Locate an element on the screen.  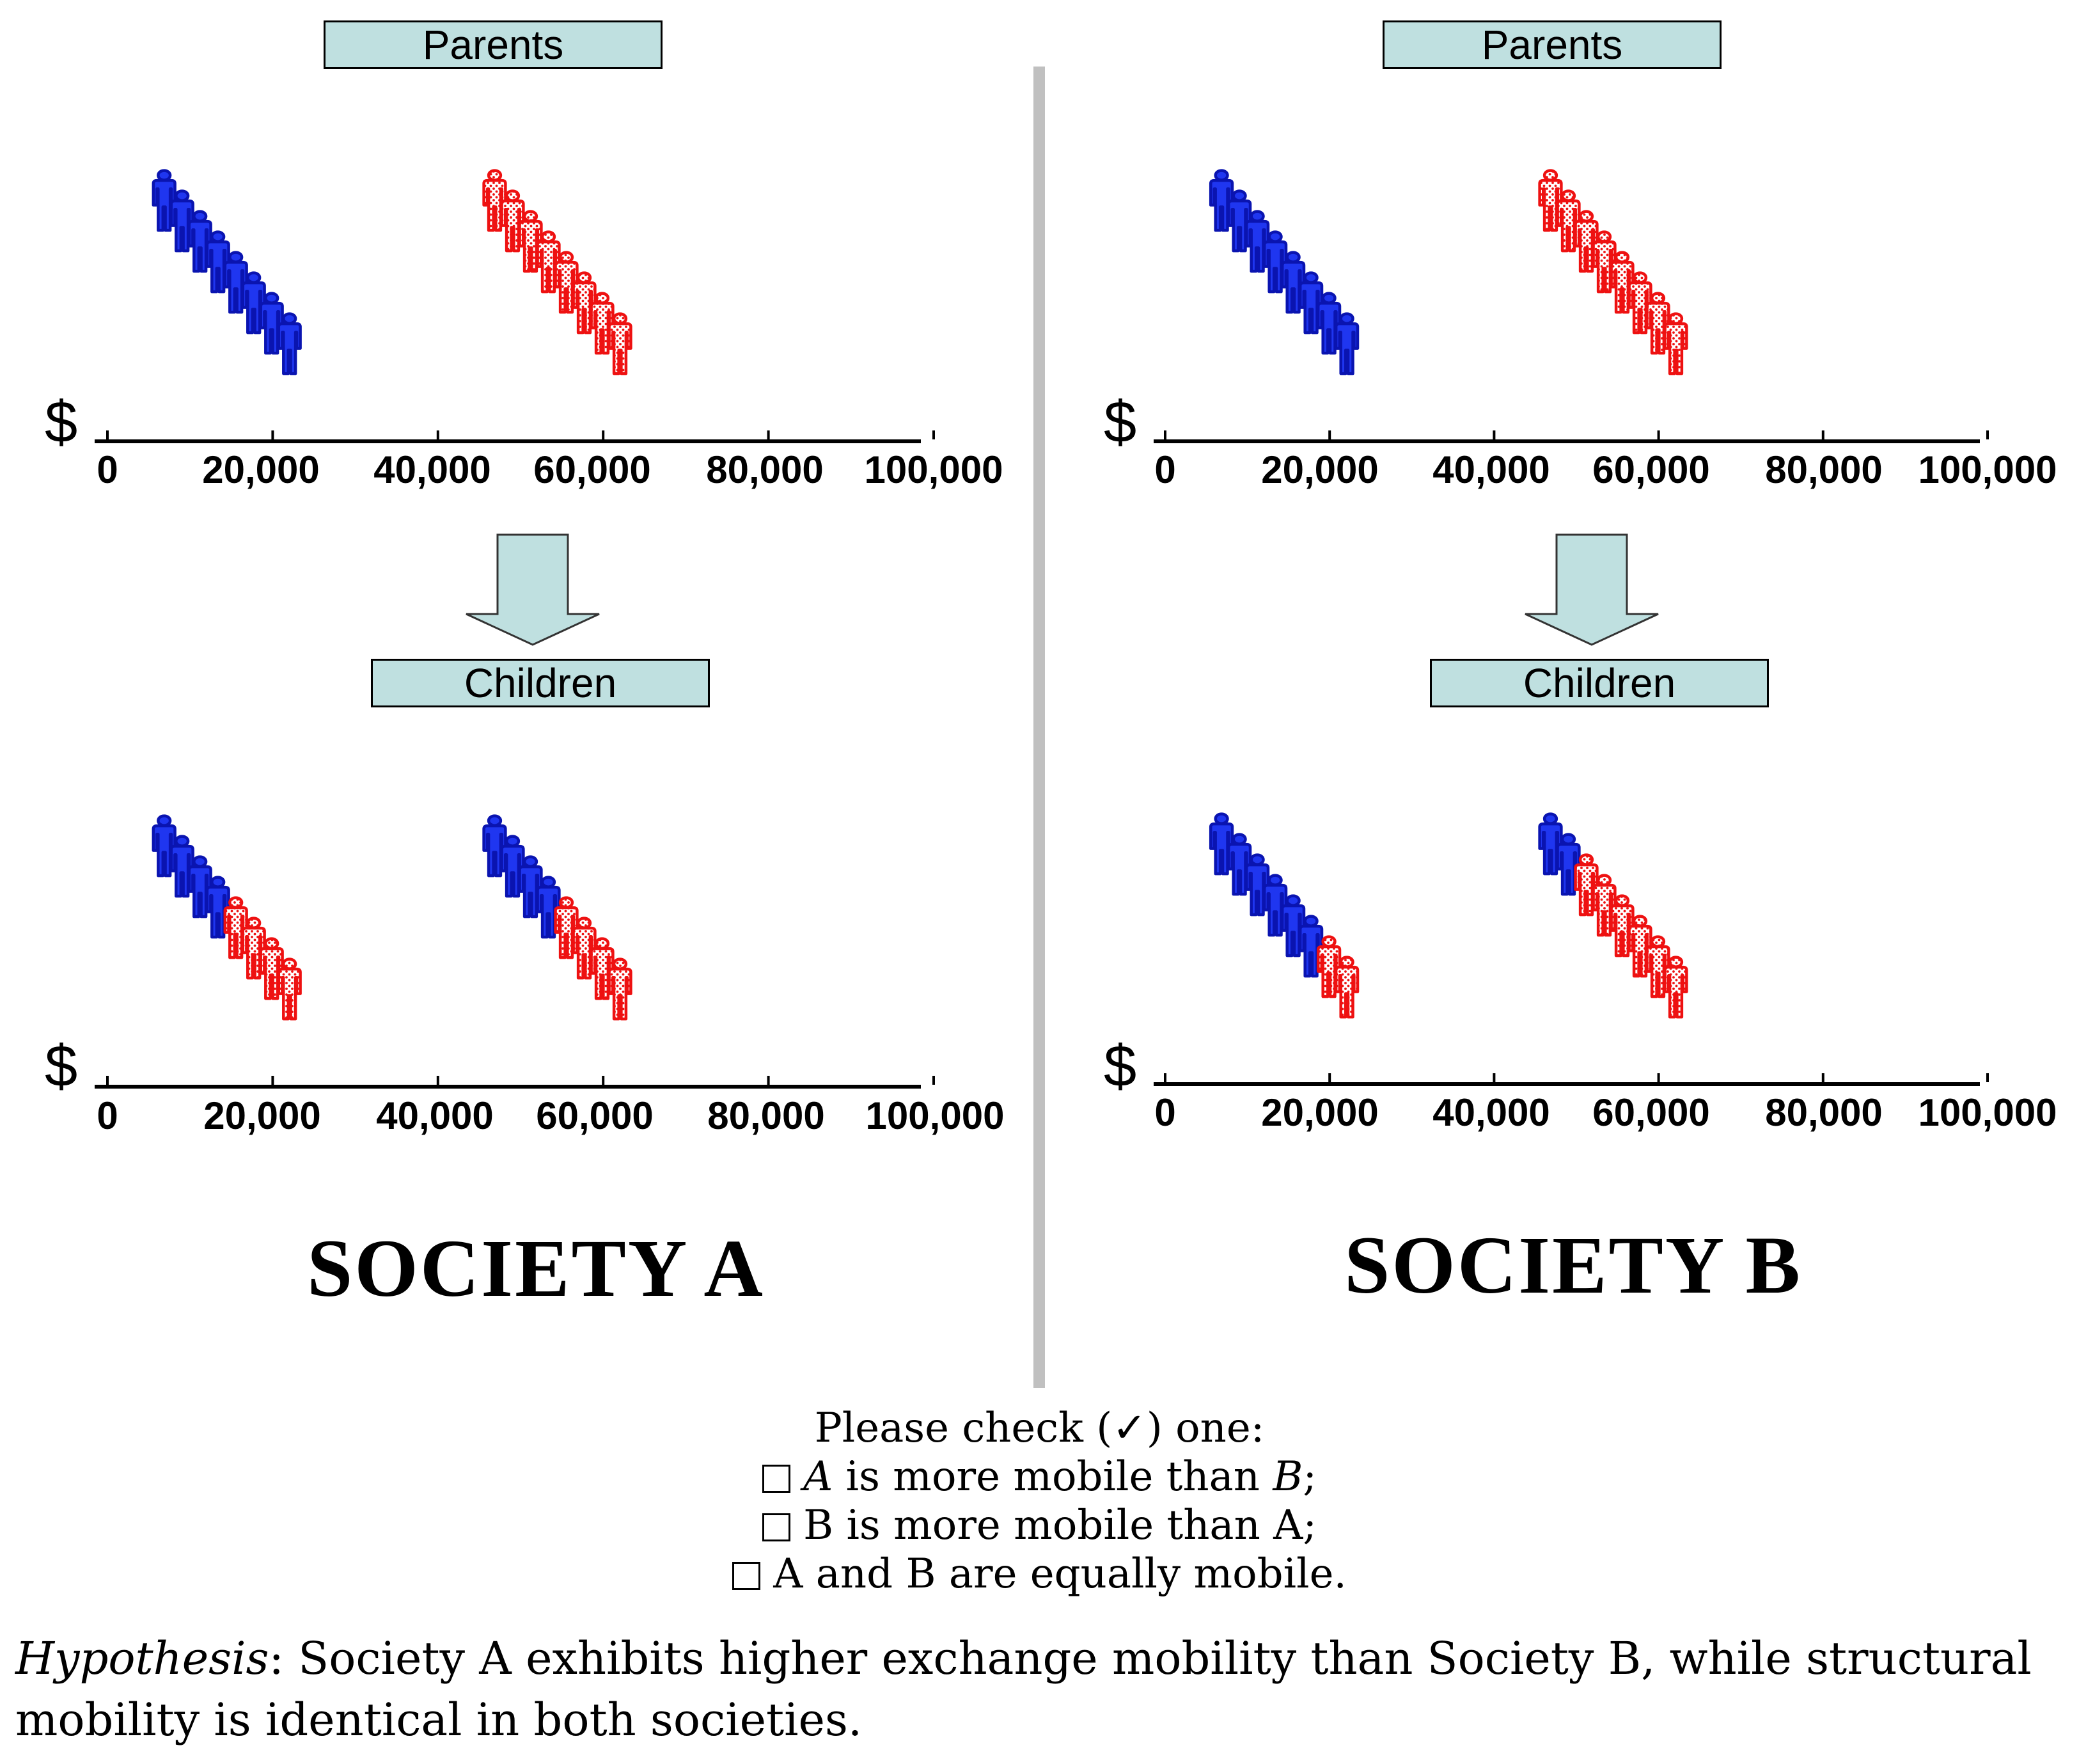
option-equally-mobile: A and B are equally mobile. is located at coordinates (1039, 1574).